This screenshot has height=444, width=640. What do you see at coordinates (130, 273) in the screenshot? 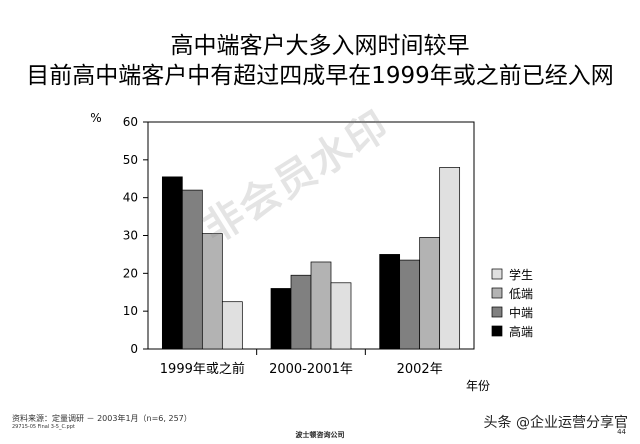
I see `y-tick-label: 20` at bounding box center [130, 273].